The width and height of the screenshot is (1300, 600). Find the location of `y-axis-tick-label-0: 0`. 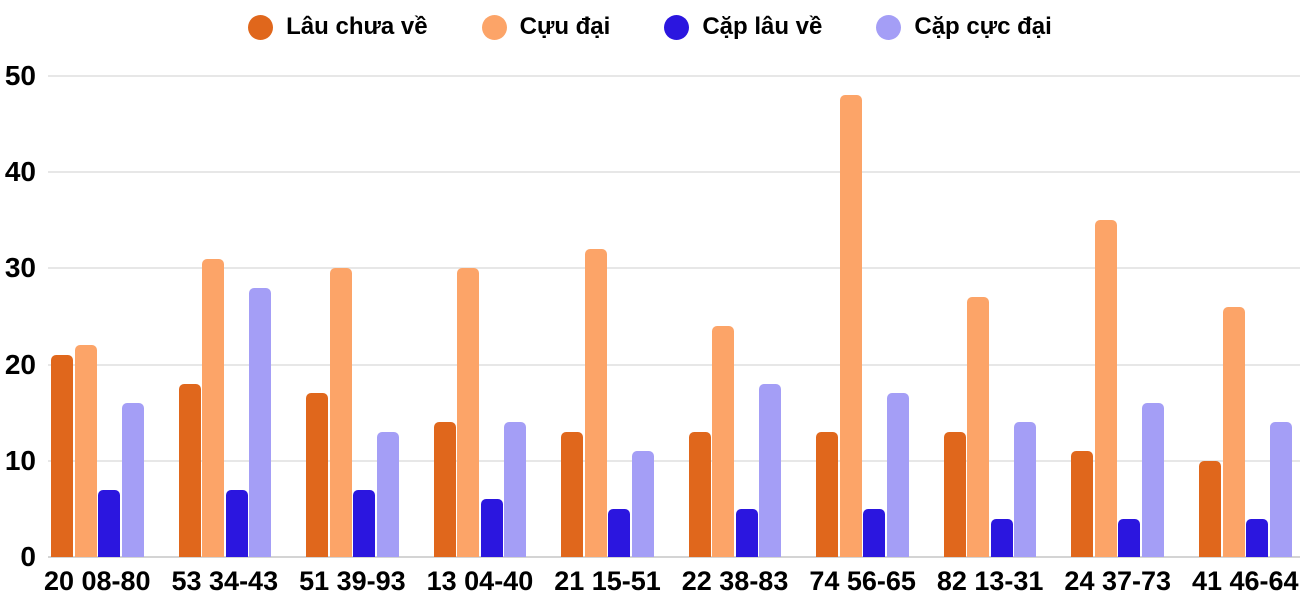

y-axis-tick-label-0: 0 is located at coordinates (28, 556).